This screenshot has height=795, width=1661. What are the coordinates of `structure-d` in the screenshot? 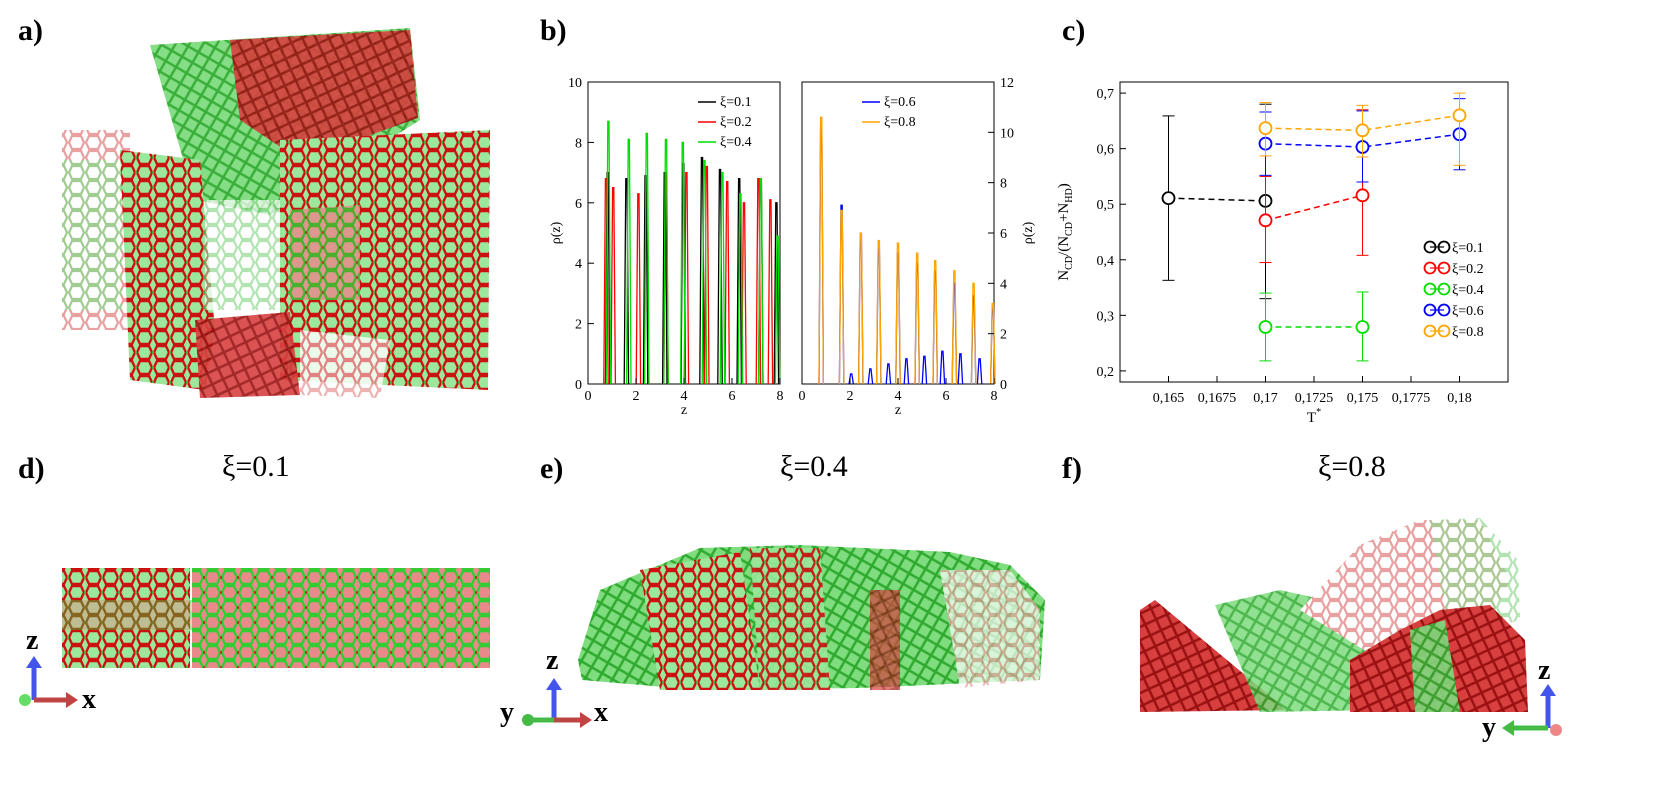 It's located at (276, 618).